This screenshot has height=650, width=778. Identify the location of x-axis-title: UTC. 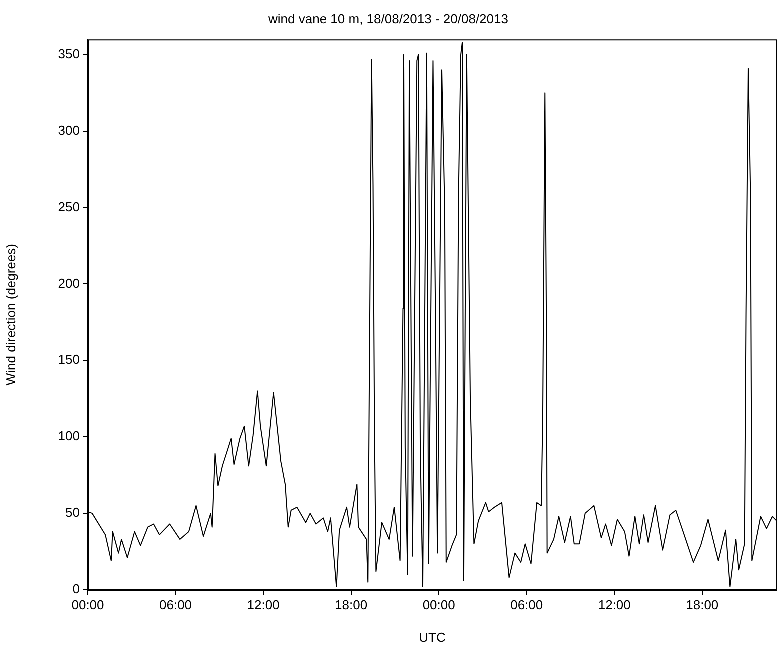
(432, 637).